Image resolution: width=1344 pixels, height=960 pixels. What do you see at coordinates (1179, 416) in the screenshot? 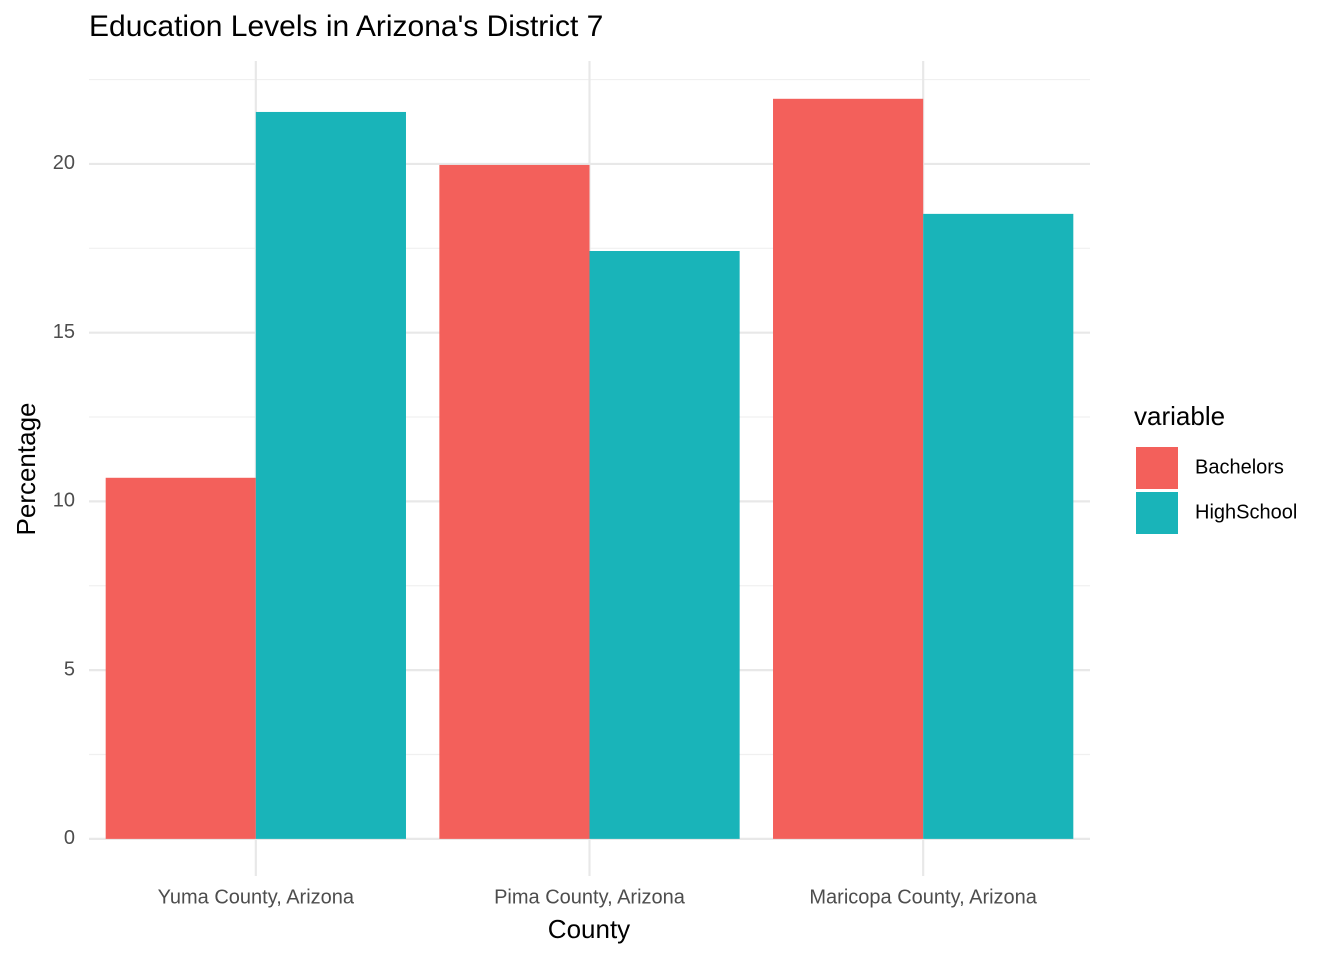
I see `legend-title: variable` at bounding box center [1179, 416].